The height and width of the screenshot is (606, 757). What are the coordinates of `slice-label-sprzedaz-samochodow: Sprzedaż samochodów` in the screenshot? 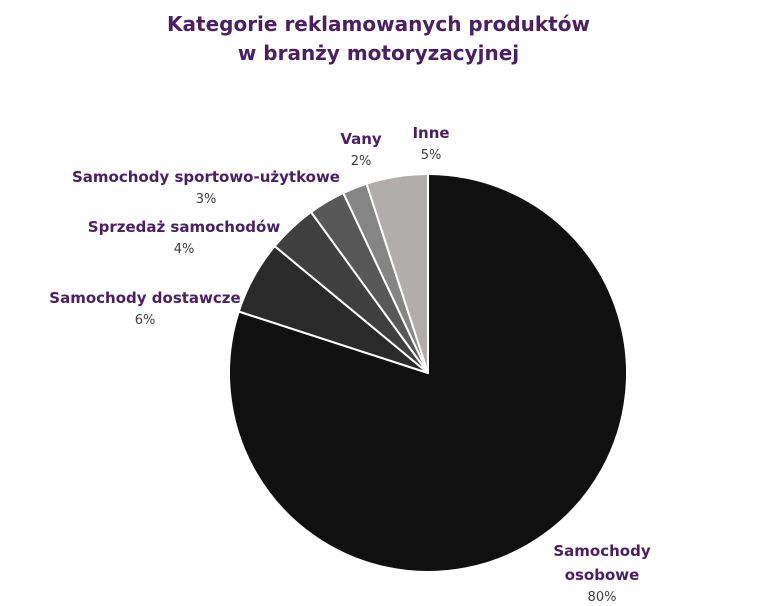 It's located at (184, 227).